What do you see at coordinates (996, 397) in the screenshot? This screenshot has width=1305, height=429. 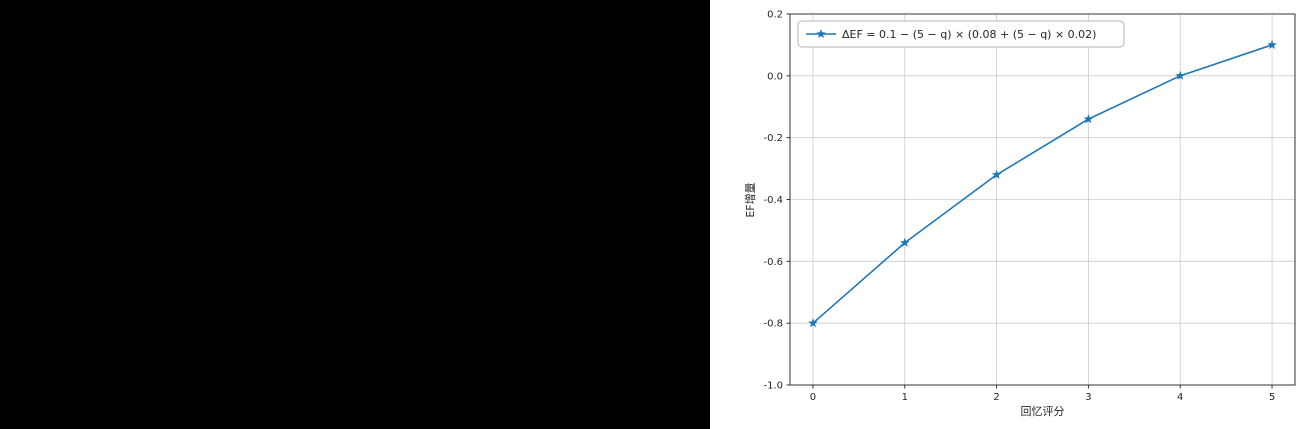 I see `x-tick-label: 2` at bounding box center [996, 397].